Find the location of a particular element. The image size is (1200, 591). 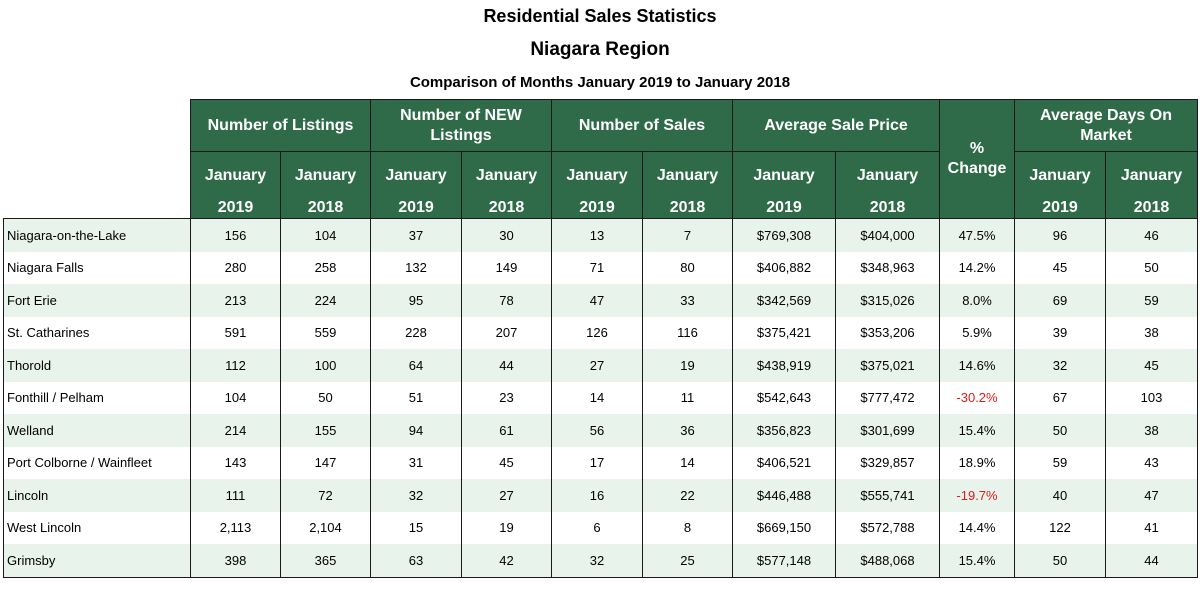

table-cell-l18: 100 is located at coordinates (325, 365).